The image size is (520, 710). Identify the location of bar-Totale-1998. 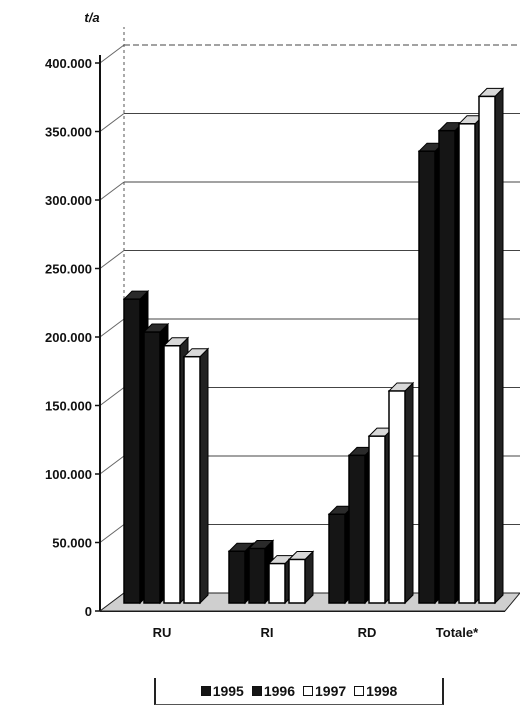
(491, 346).